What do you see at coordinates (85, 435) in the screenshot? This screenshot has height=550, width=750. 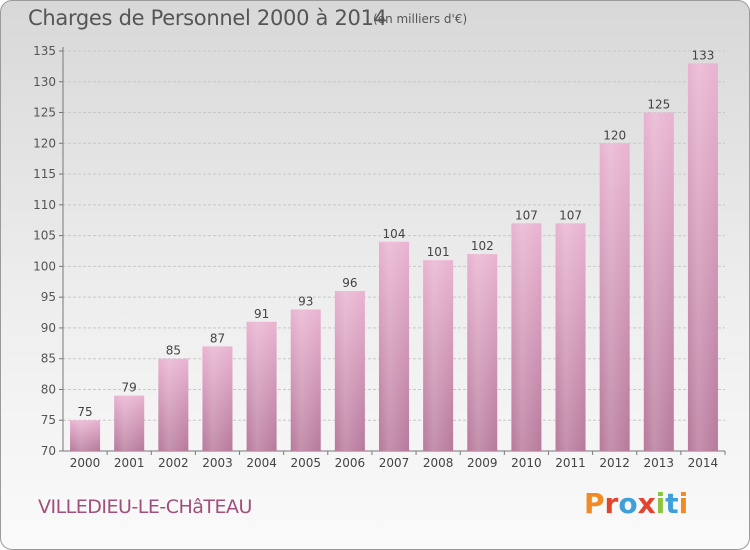 I see `bar-shine-2000` at bounding box center [85, 435].